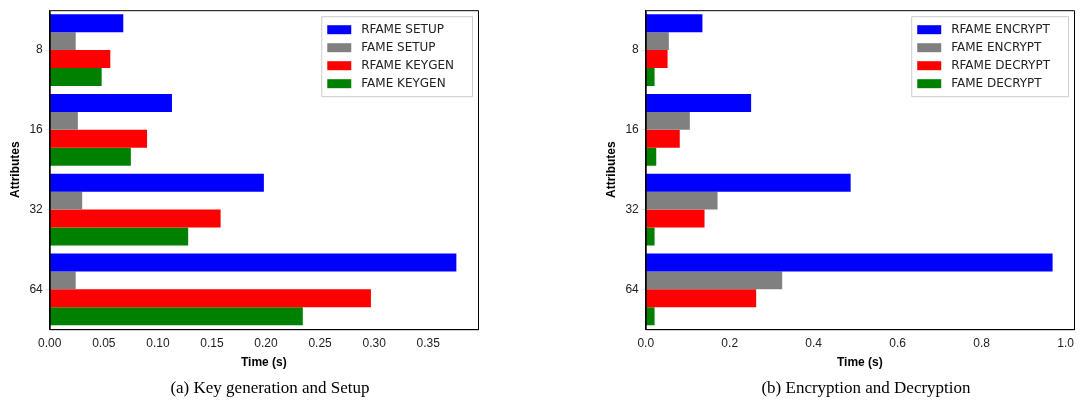 The height and width of the screenshot is (409, 1088). I want to click on legend-label: RFAME KEYGEN, so click(408, 65).